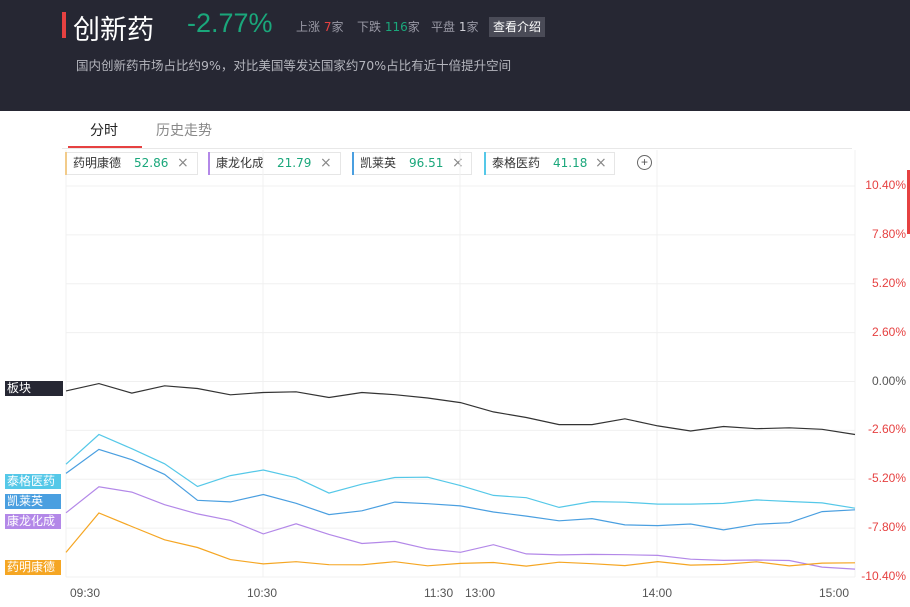 The image size is (910, 607). Describe the element at coordinates (240, 163) in the screenshot. I see `chip-name: 康龙化成` at that location.